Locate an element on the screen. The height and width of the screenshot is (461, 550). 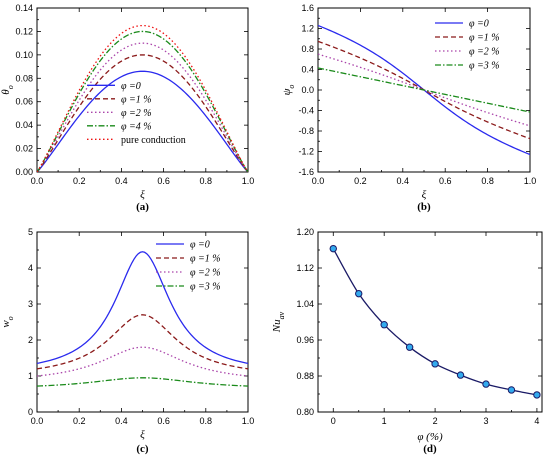
y-tick-label: -1.6 is located at coordinates (306, 172).